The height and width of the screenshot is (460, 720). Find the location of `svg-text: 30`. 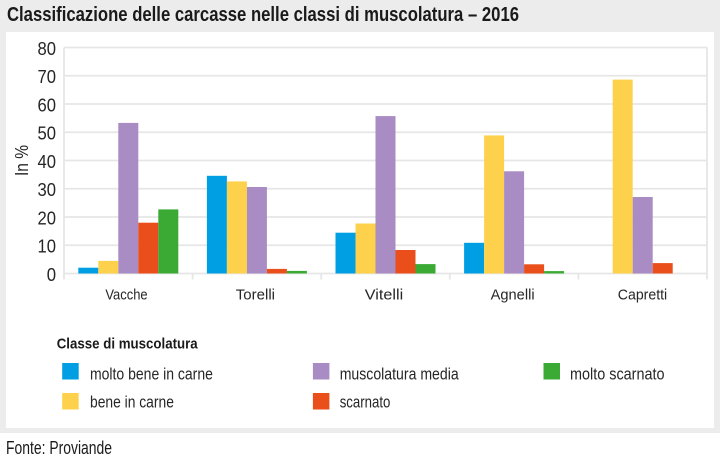

svg-text: 30 is located at coordinates (47, 190).